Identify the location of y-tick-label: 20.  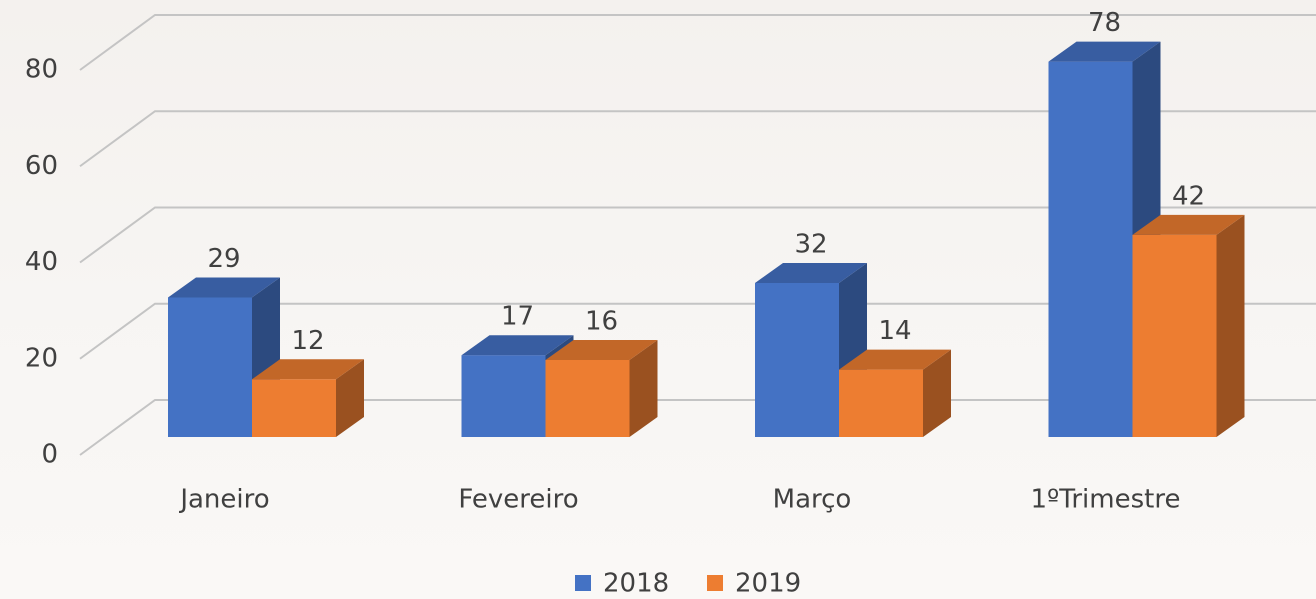
(41, 358).